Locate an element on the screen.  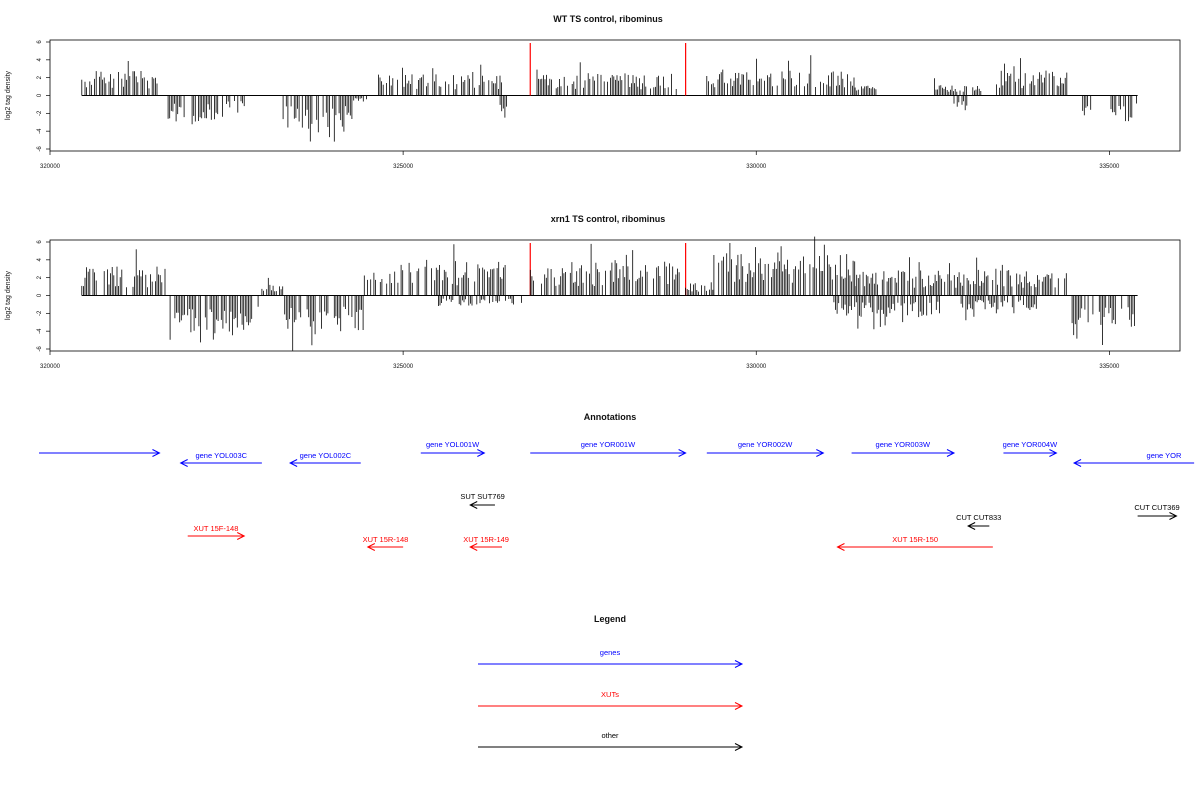
legend-label: genes is located at coordinates (610, 652).